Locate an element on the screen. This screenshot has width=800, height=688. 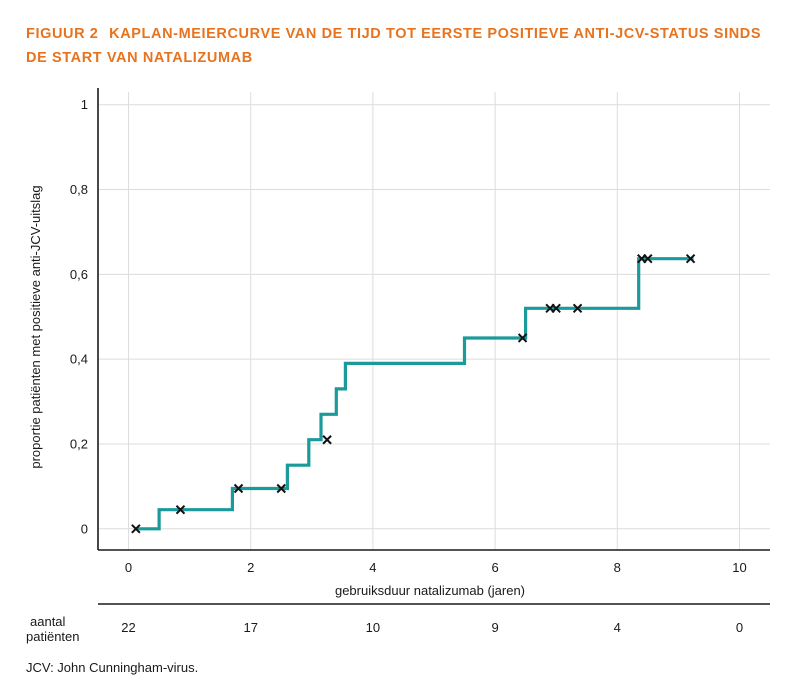
risk-table-count: 22 is located at coordinates (128, 627).